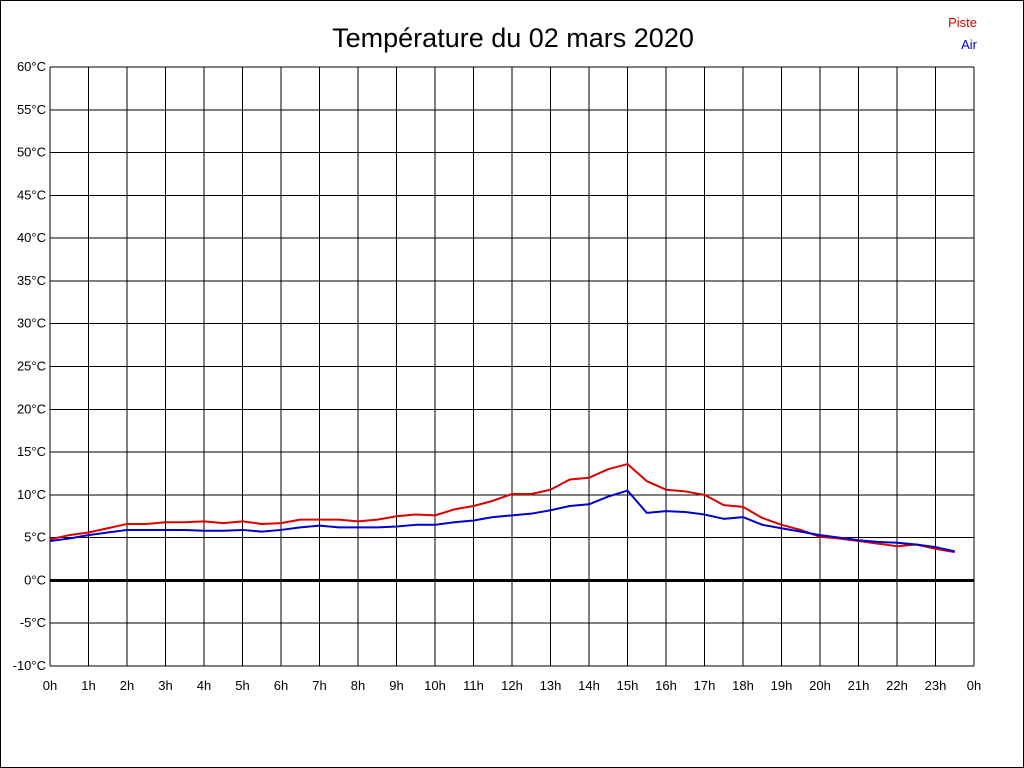  Describe the element at coordinates (782, 685) in the screenshot. I see `x-tick-label: 19h` at that location.